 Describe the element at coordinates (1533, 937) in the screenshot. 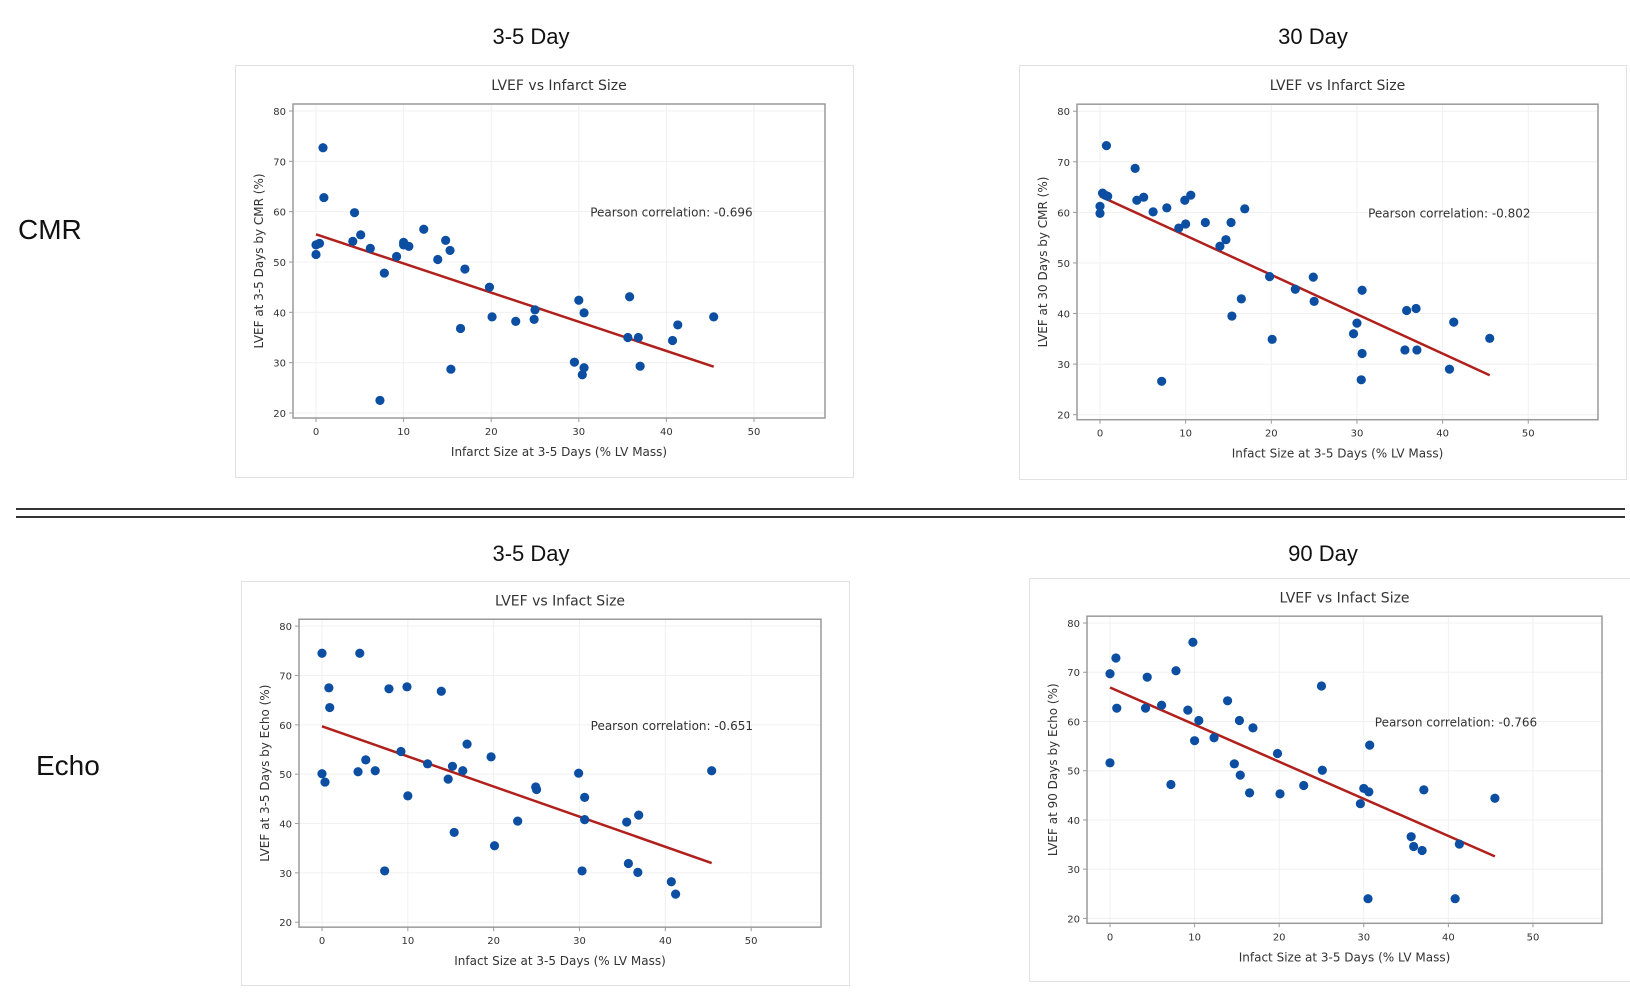

I see `x-tick-label: 50` at that location.